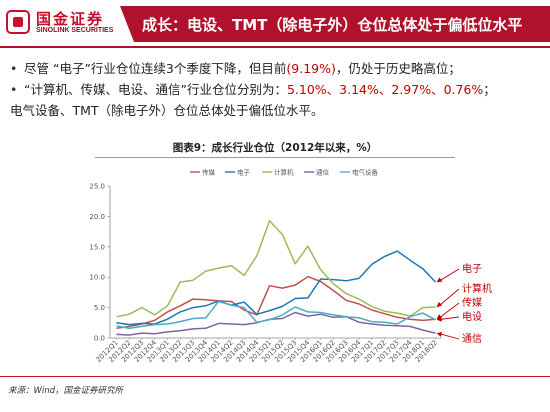  Describe the element at coordinates (97, 217) in the screenshot. I see `y-tick-label: 20.0` at that location.